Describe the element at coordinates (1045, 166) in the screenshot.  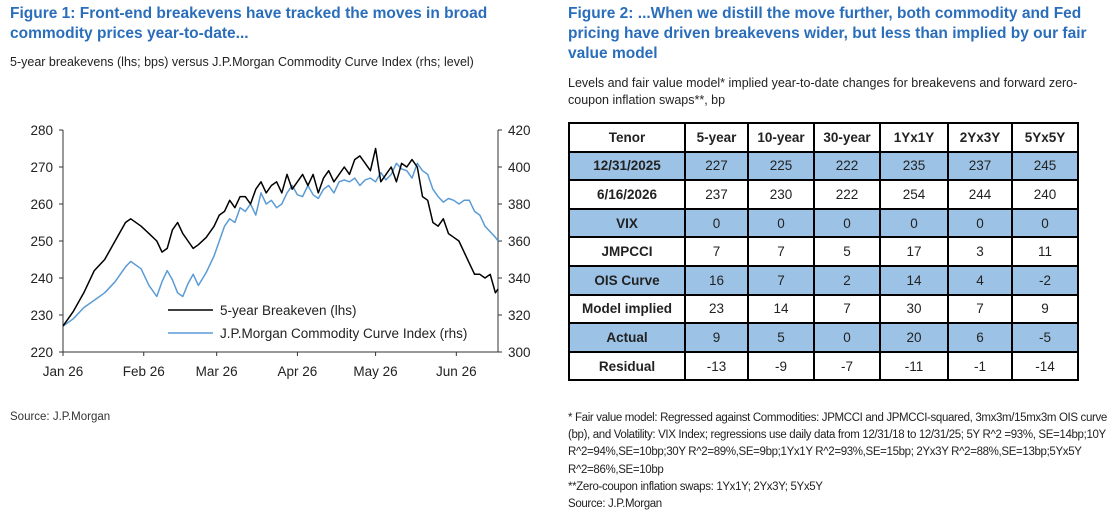
I see `table-cell: 245` at that location.